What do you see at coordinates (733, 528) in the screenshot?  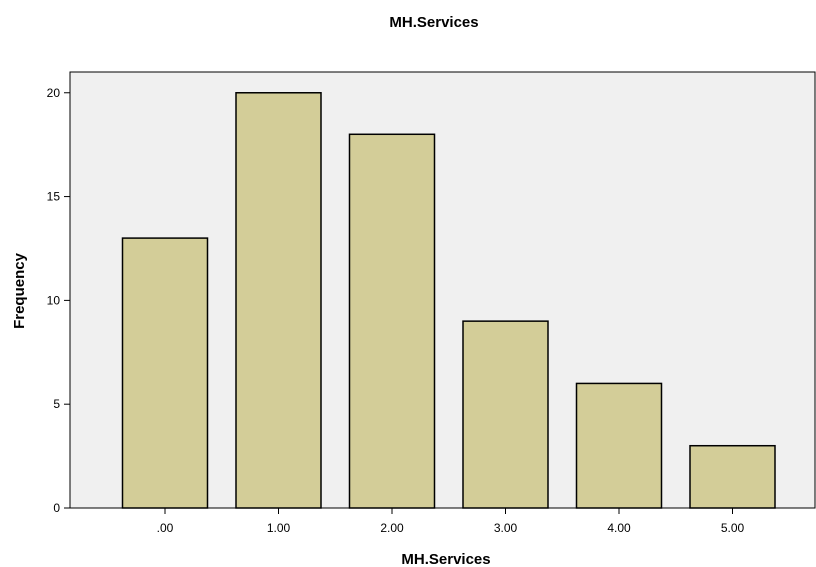 I see `x-tick-label: 5.00` at bounding box center [733, 528].